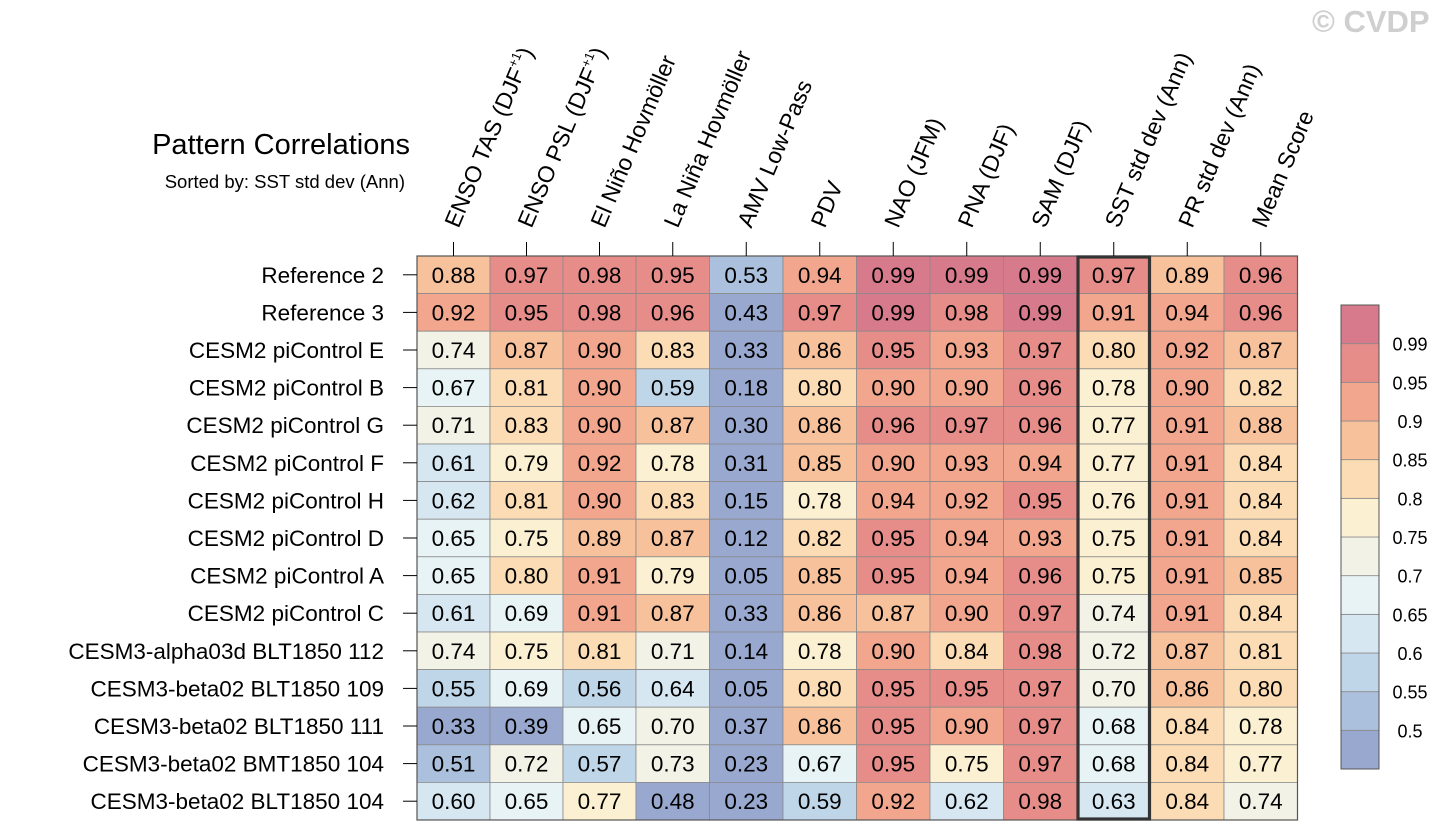 This screenshot has width=1451, height=839. What do you see at coordinates (322, 312) in the screenshot?
I see `row-label: Reference 3` at bounding box center [322, 312].